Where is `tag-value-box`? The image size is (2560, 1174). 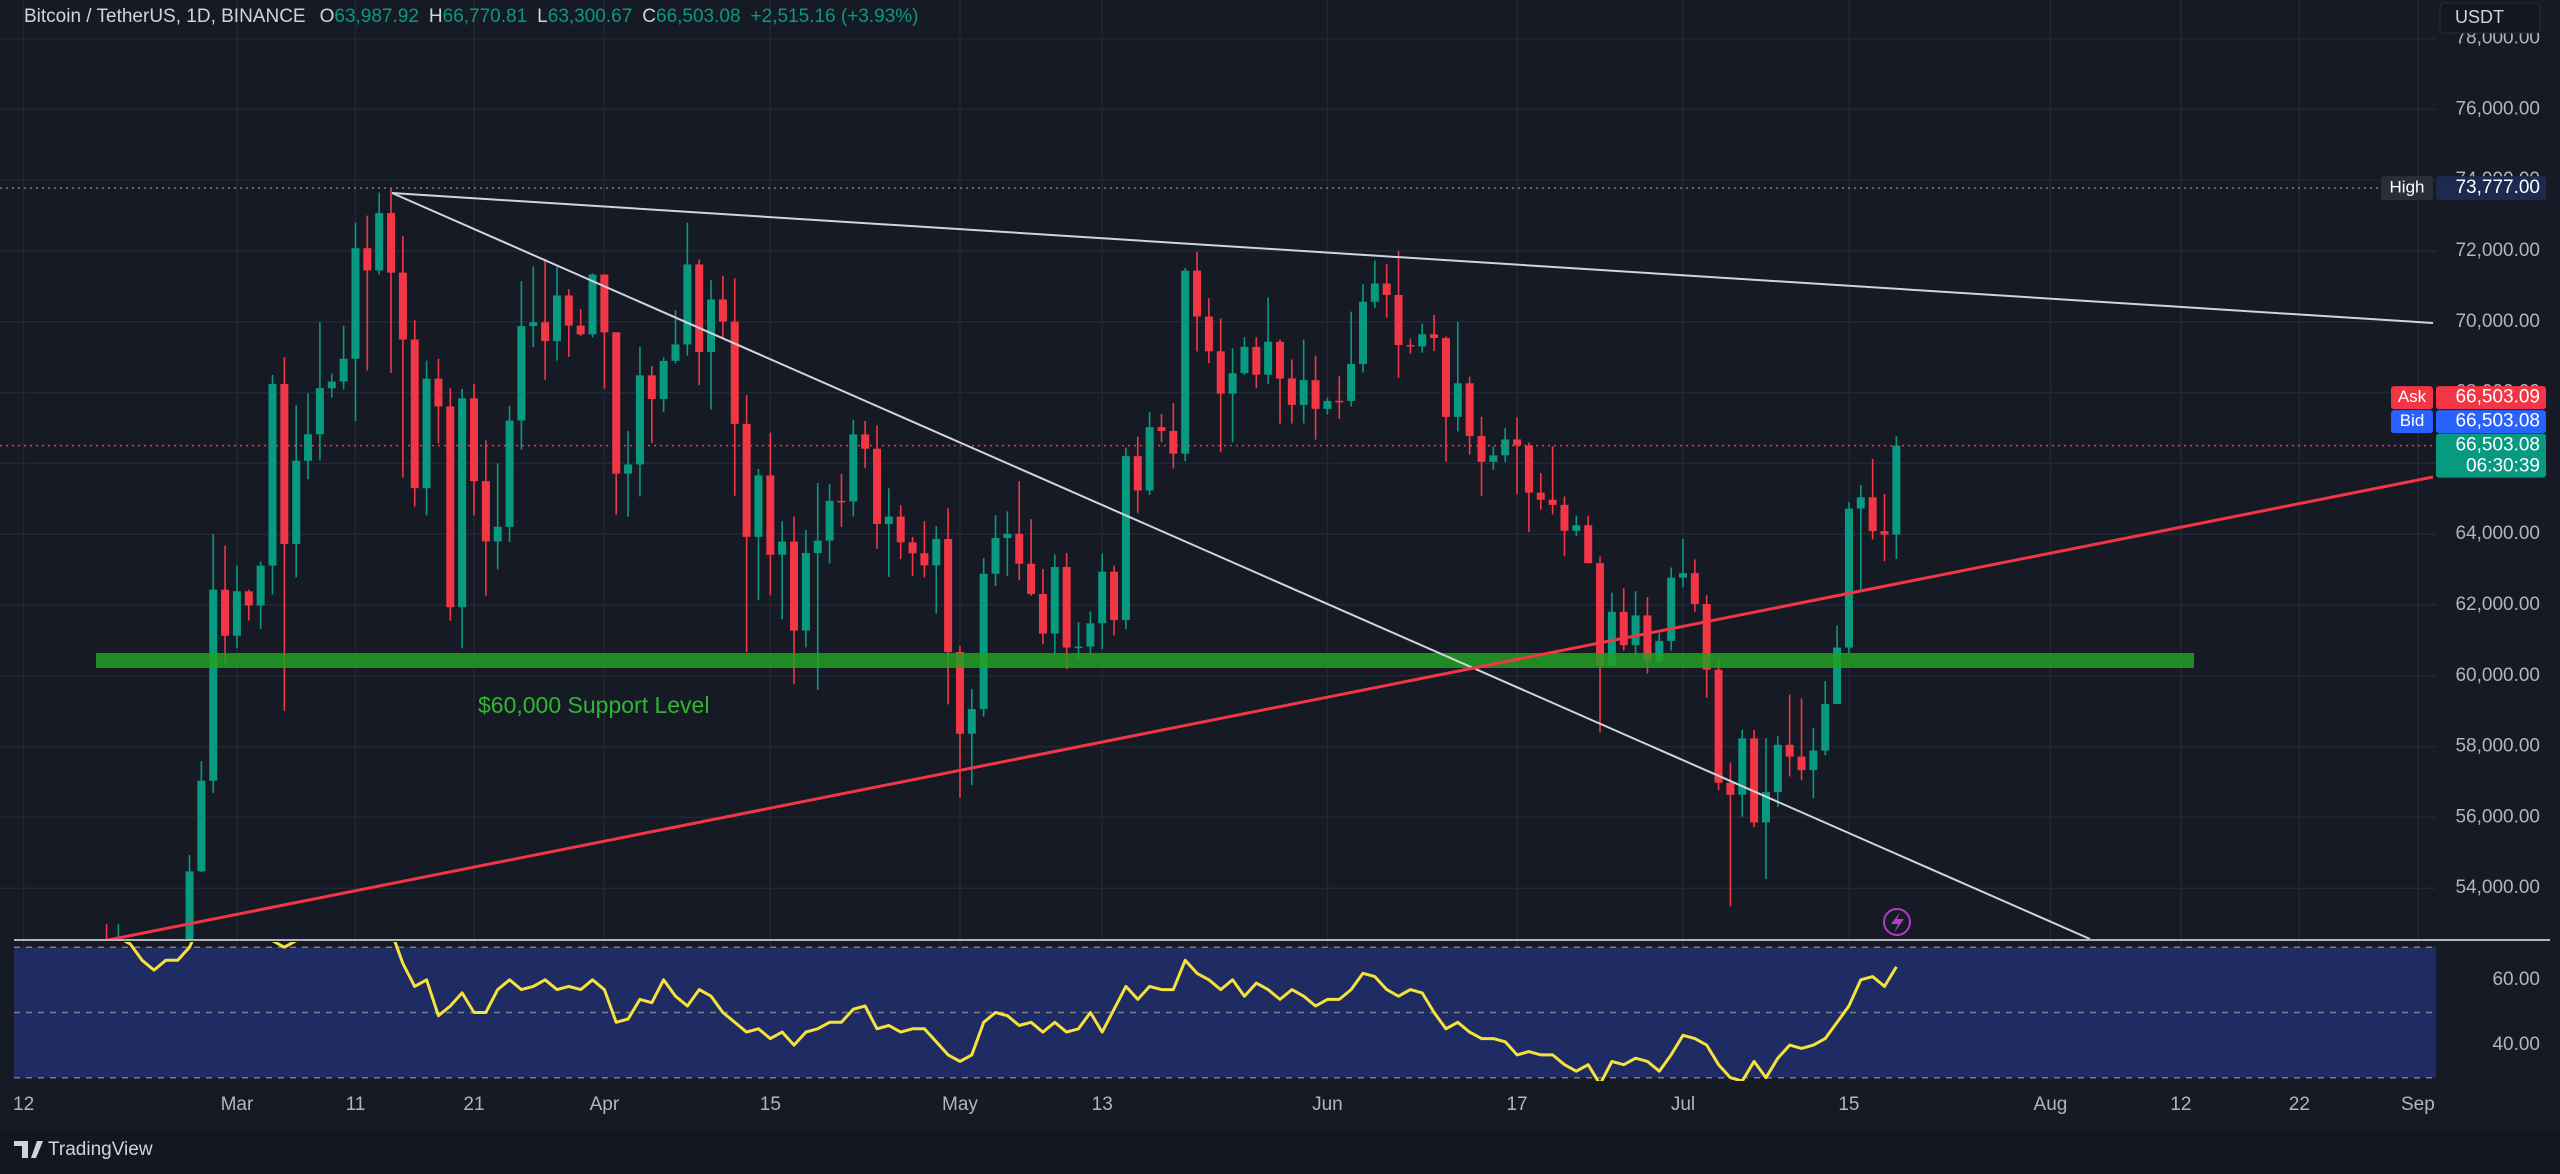
tag-value-box is located at coordinates (2491, 398).